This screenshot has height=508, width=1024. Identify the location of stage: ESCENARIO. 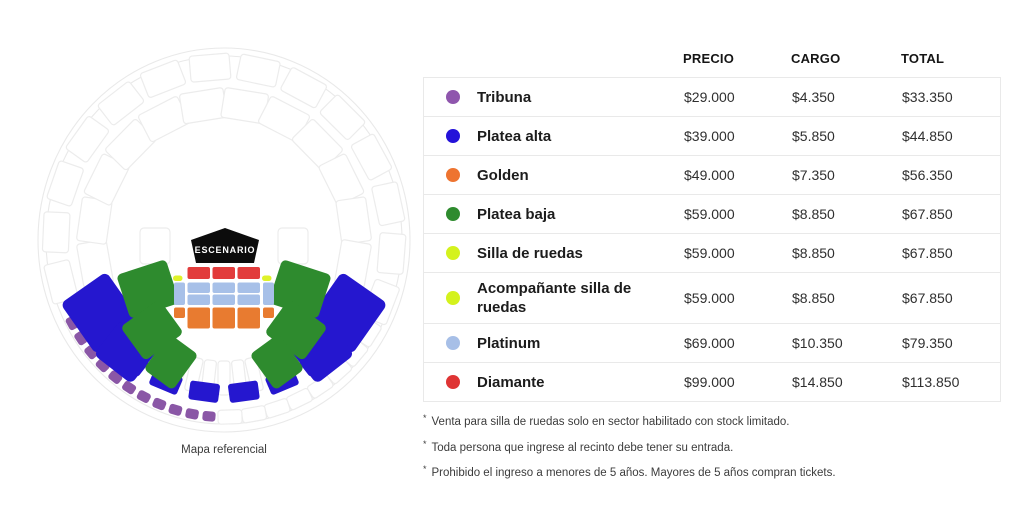
(225, 245).